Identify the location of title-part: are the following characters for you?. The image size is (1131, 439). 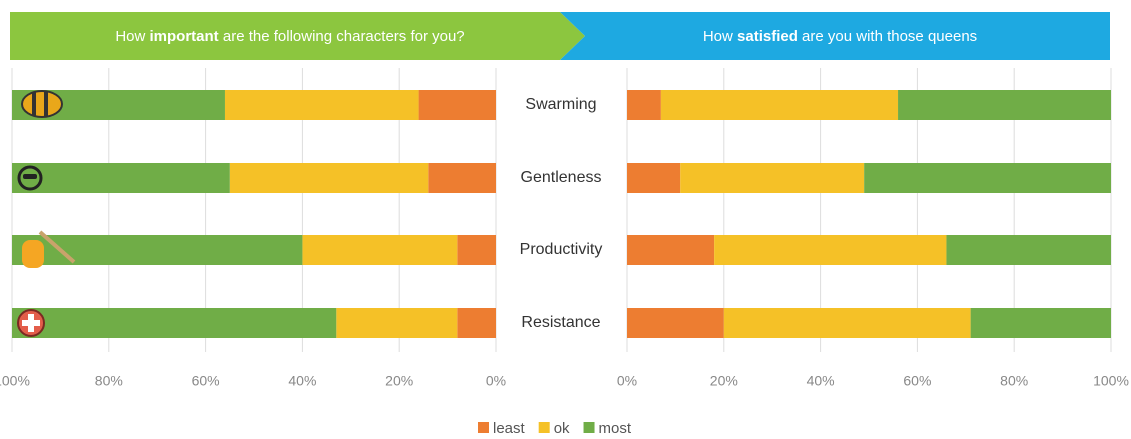
(342, 36).